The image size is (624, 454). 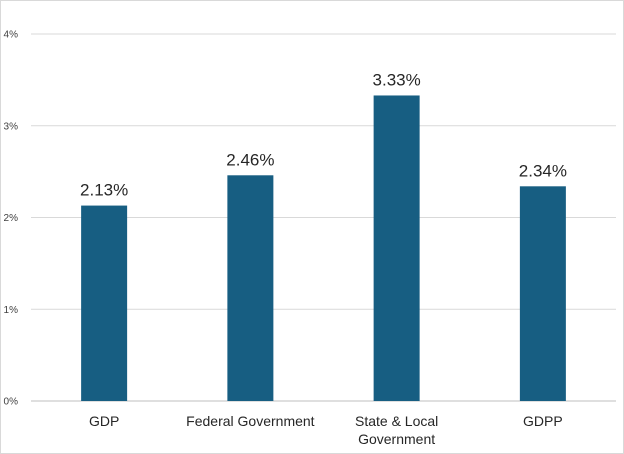 I want to click on y-tick-label: 0%, so click(x=11, y=402).